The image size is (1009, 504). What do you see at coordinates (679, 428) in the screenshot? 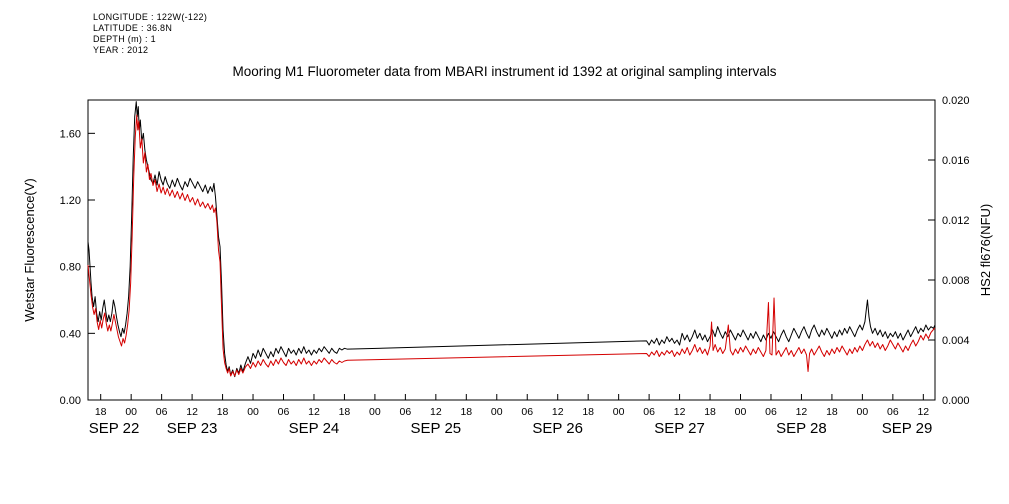
I see `day-label: SEP 27` at bounding box center [679, 428].